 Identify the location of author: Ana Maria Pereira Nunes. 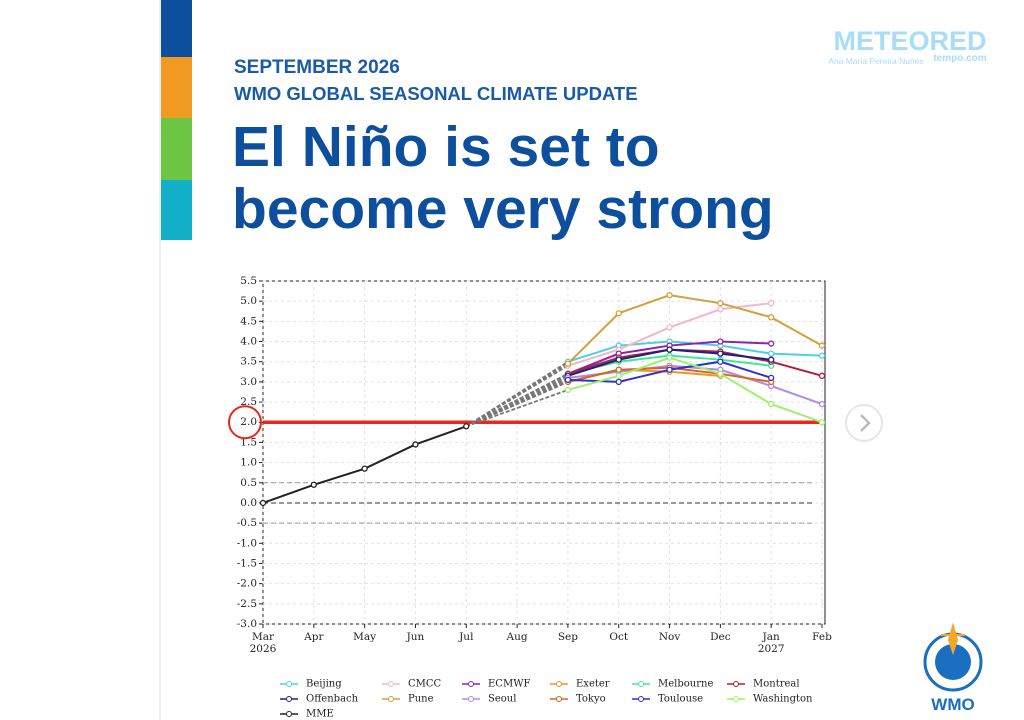
(875, 61).